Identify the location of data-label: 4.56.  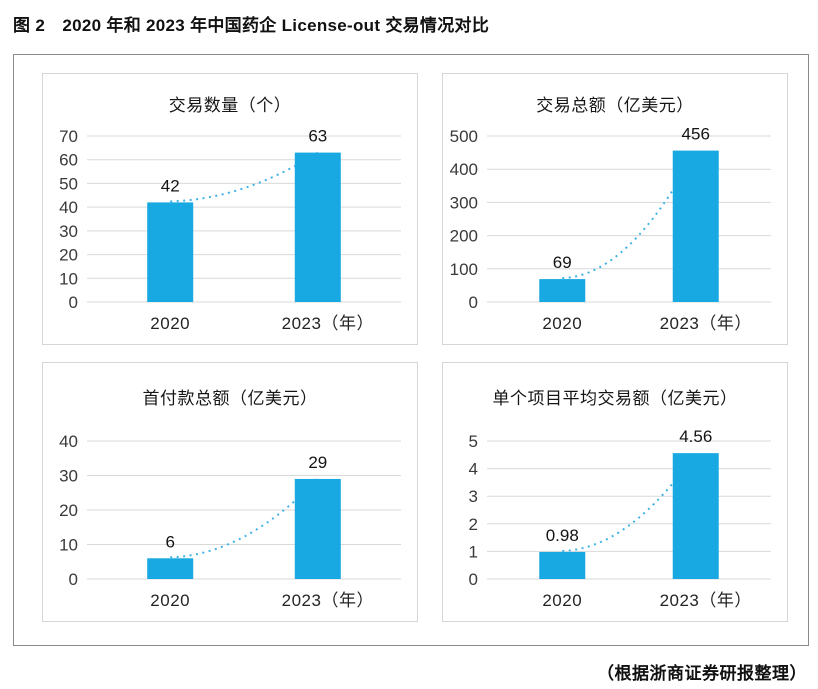
(695, 436).